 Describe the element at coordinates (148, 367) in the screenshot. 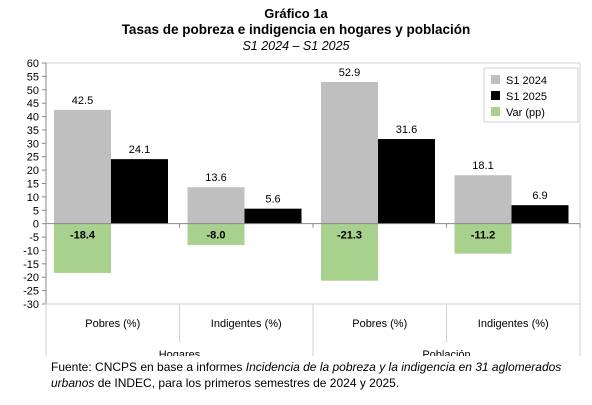

I see `source-prefix: Fuente: CNCPS en base a informes` at that location.